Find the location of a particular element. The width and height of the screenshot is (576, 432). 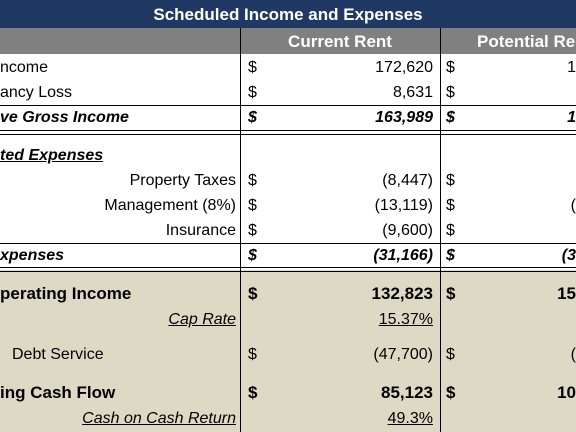

row-label: Debt Service is located at coordinates (58, 354).